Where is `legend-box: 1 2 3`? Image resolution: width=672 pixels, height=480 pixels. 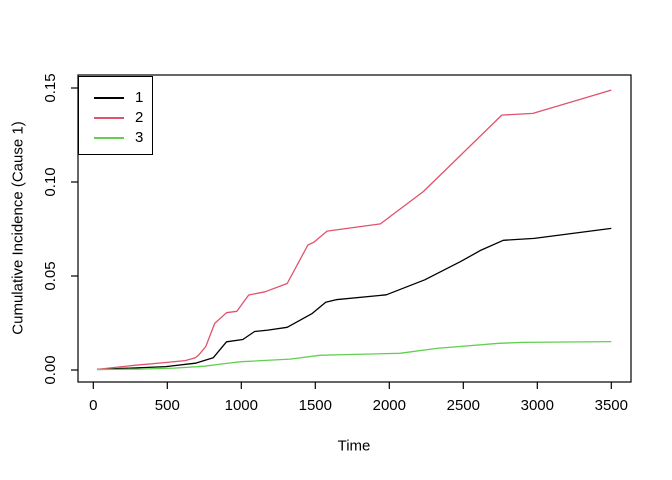 legend-box: 1 2 3 is located at coordinates (115, 115).